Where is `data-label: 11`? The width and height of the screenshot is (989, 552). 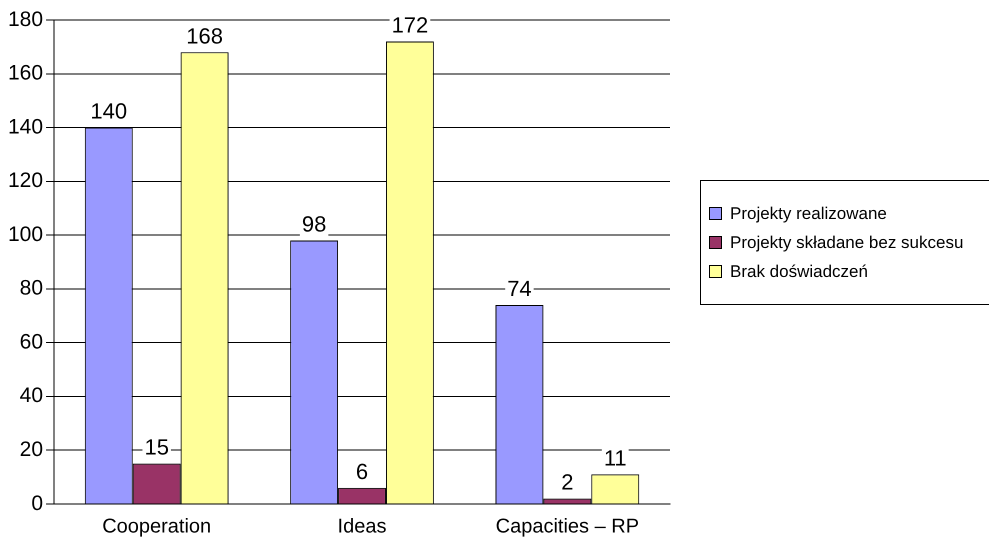 data-label: 11 is located at coordinates (615, 457).